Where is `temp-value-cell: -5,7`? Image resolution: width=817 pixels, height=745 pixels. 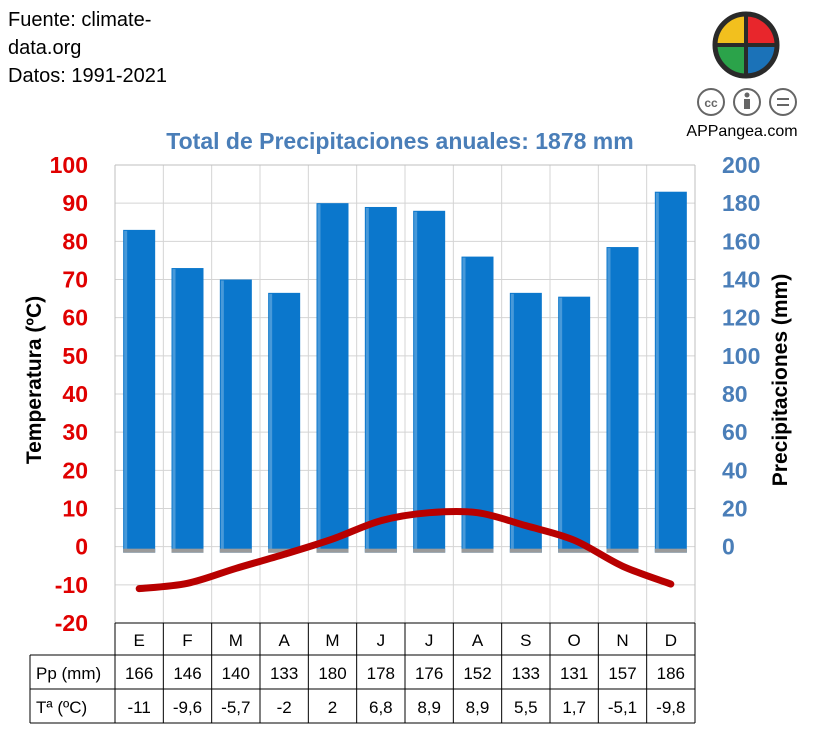
temp-value-cell: -5,7 is located at coordinates (235, 707).